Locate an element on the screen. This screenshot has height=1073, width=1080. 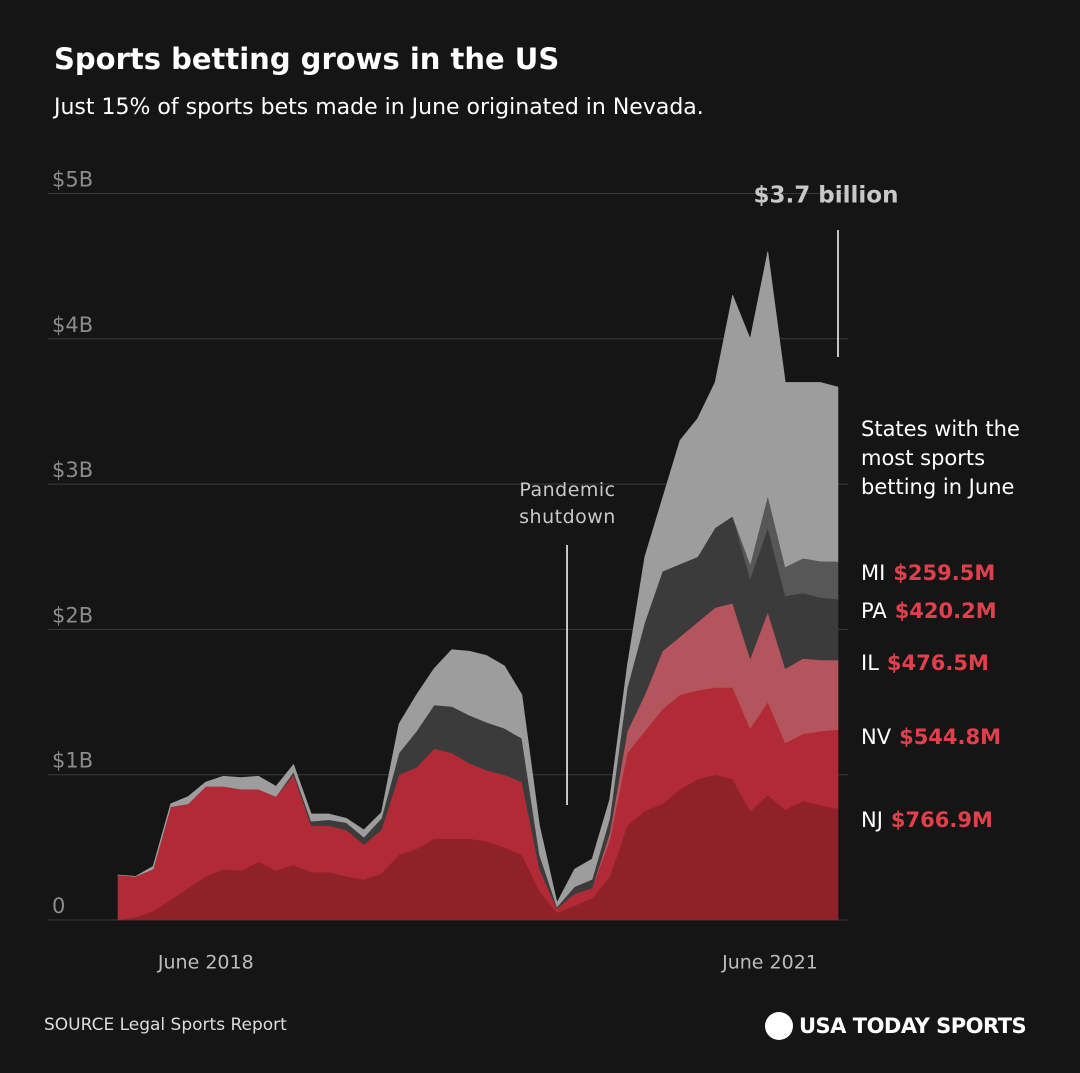
legend-value: $259.5M is located at coordinates (944, 573).